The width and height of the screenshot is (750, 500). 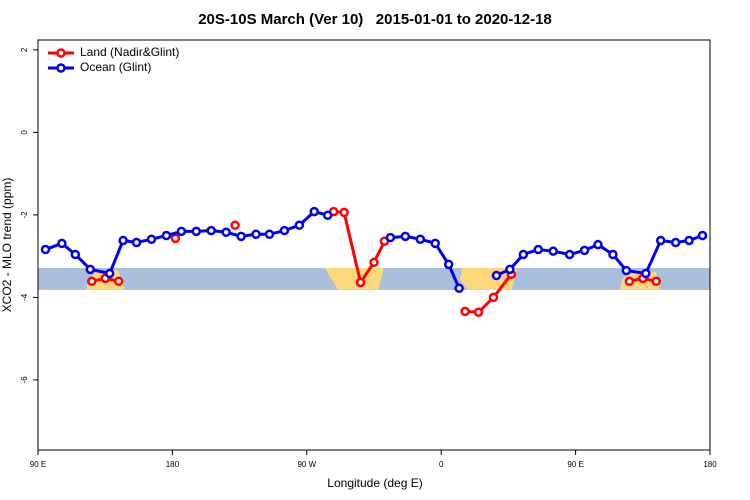 I want to click on legend-label: Ocean (Glint), so click(x=115, y=67).